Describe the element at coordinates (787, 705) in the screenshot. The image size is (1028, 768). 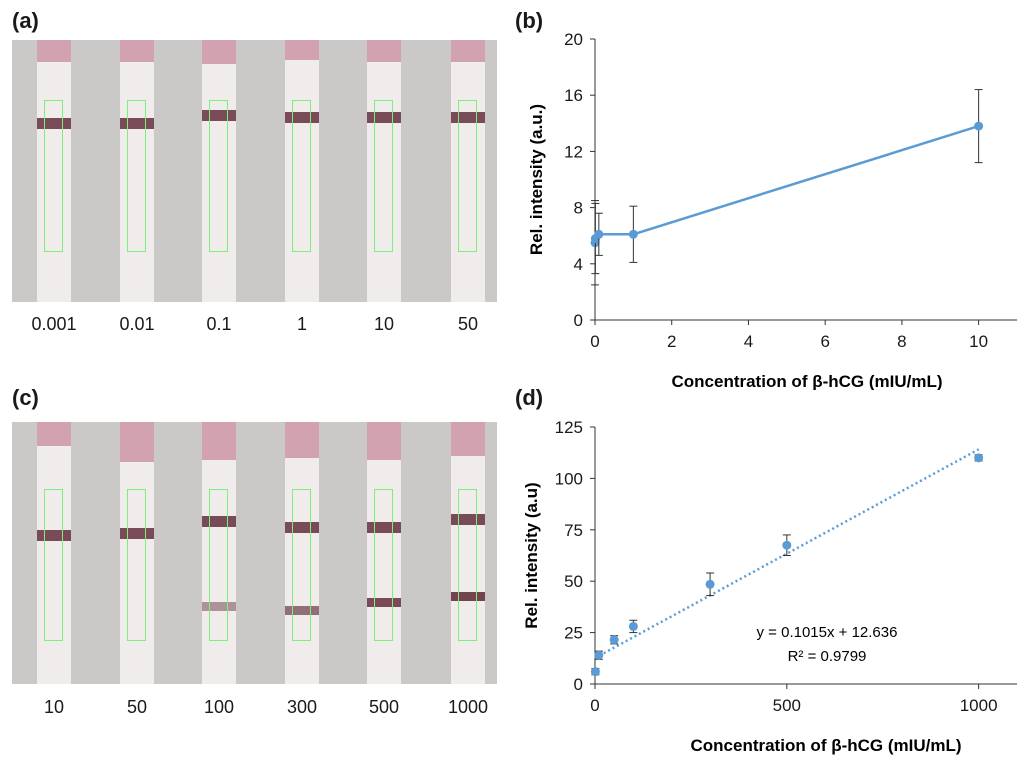
I see `x-tick-label: 500` at that location.